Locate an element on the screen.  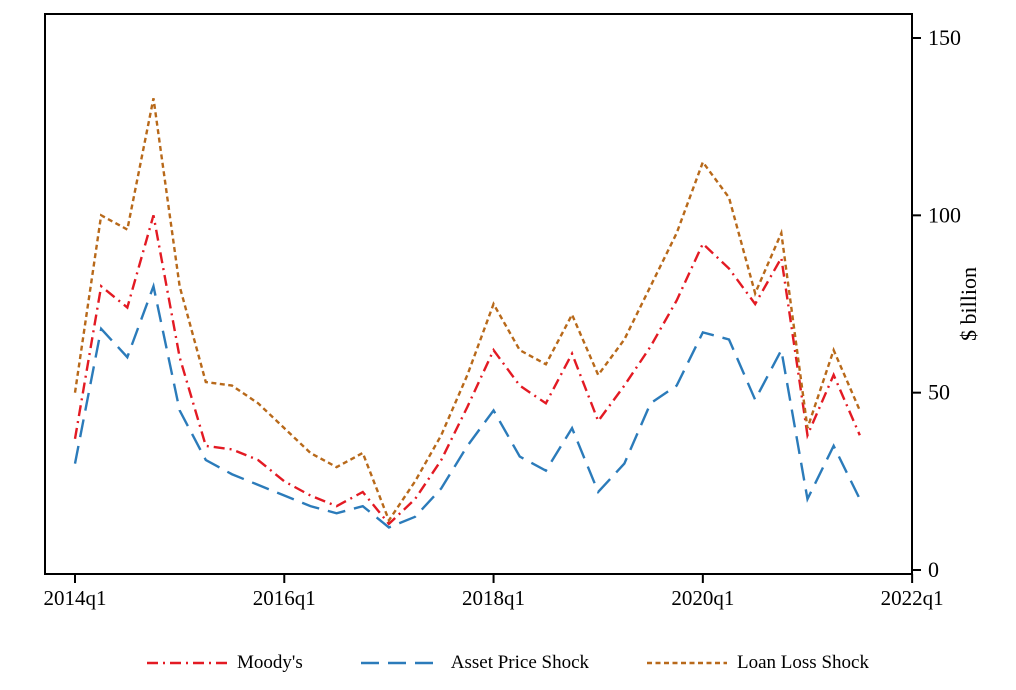
x-axis: 2014q1 2016q1 2018q1 2020q1 2022q1 is located at coordinates (494, 592).